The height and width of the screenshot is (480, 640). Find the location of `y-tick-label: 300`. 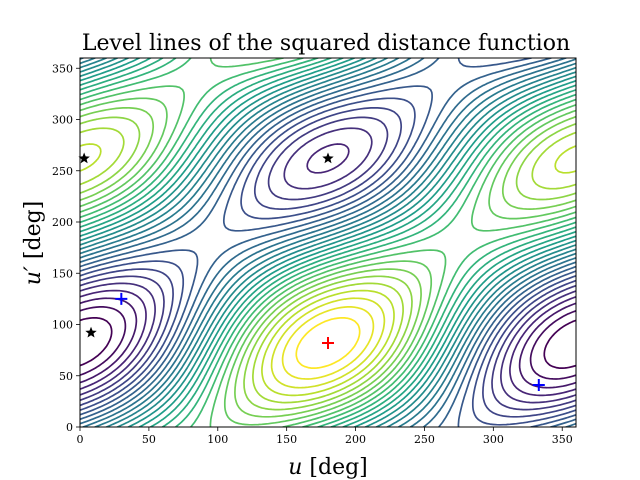

y-tick-label: 300 is located at coordinates (62, 120).